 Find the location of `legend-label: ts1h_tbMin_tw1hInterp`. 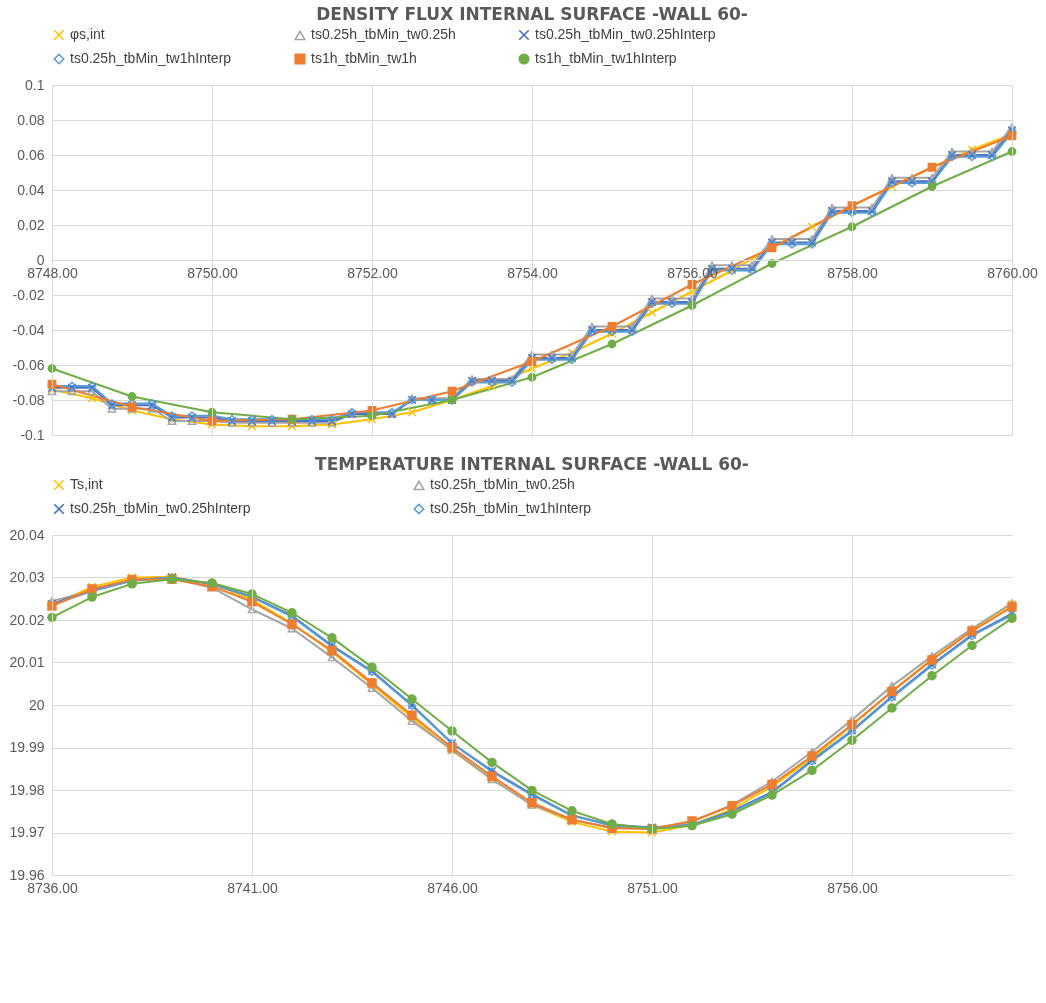

legend-label: ts1h_tbMin_tw1hInterp is located at coordinates (606, 58).